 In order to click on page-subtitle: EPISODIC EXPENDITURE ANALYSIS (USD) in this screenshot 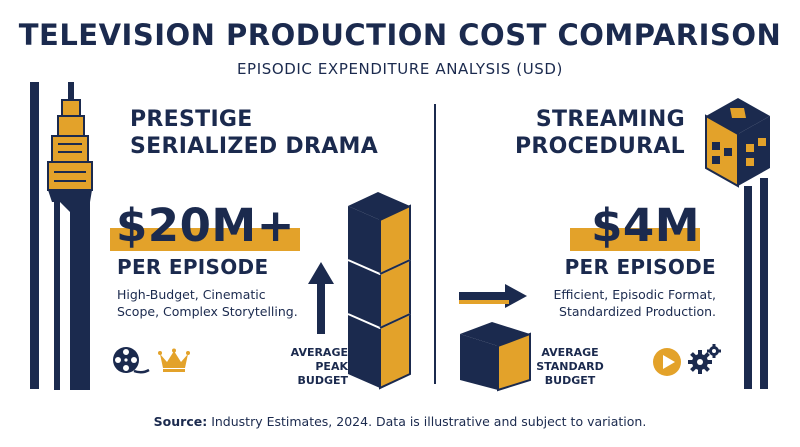, I will do `click(400, 69)`.